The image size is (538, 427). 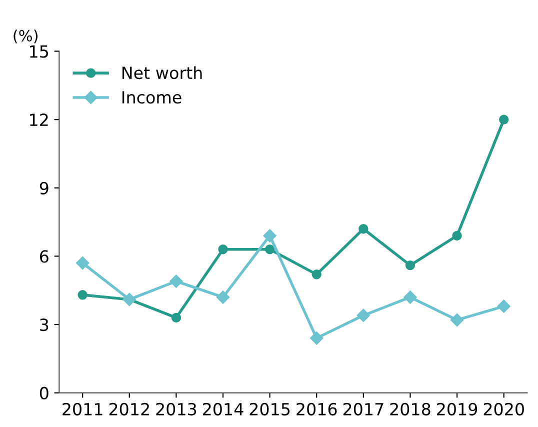 What do you see at coordinates (44, 188) in the screenshot?
I see `y-tick-label: 9` at bounding box center [44, 188].